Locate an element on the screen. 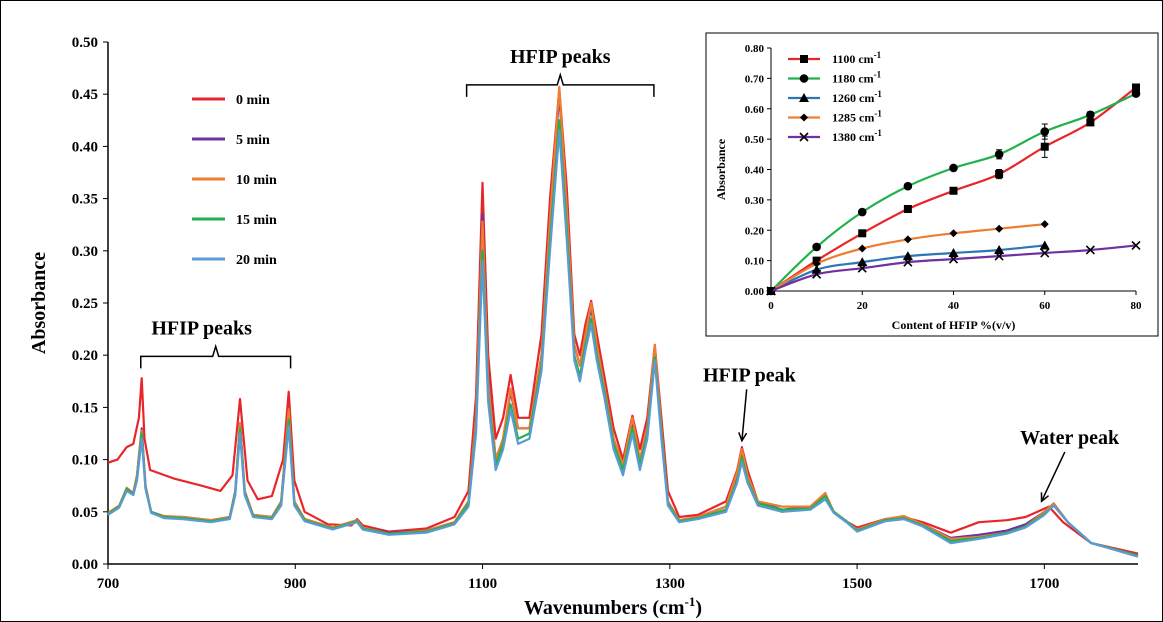 This screenshot has width=1163, height=622. y-tick-label: 0.25 is located at coordinates (85, 304).